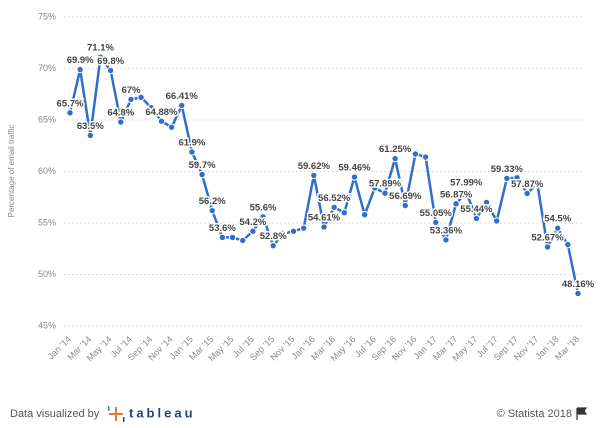  I want to click on data-label: 69.8%, so click(110, 61).